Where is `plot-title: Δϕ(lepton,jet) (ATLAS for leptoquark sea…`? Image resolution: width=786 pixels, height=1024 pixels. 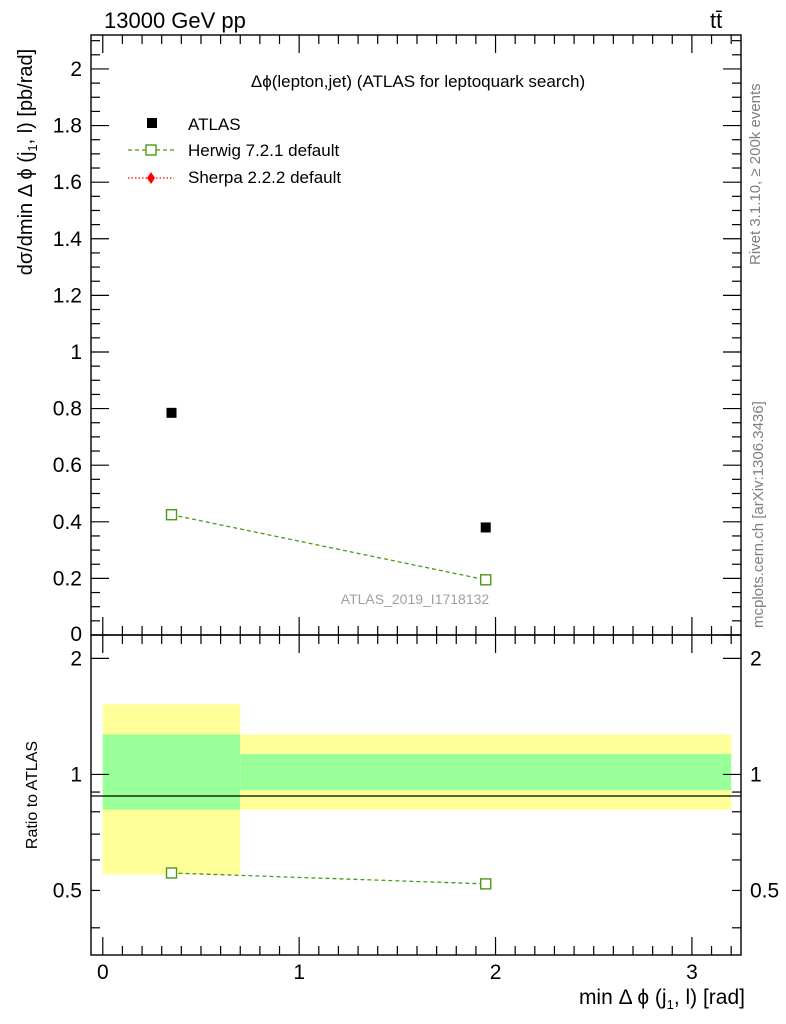
plot-title: Δϕ(lepton,jet) (ATLAS for leptoquark sea… is located at coordinates (418, 81).